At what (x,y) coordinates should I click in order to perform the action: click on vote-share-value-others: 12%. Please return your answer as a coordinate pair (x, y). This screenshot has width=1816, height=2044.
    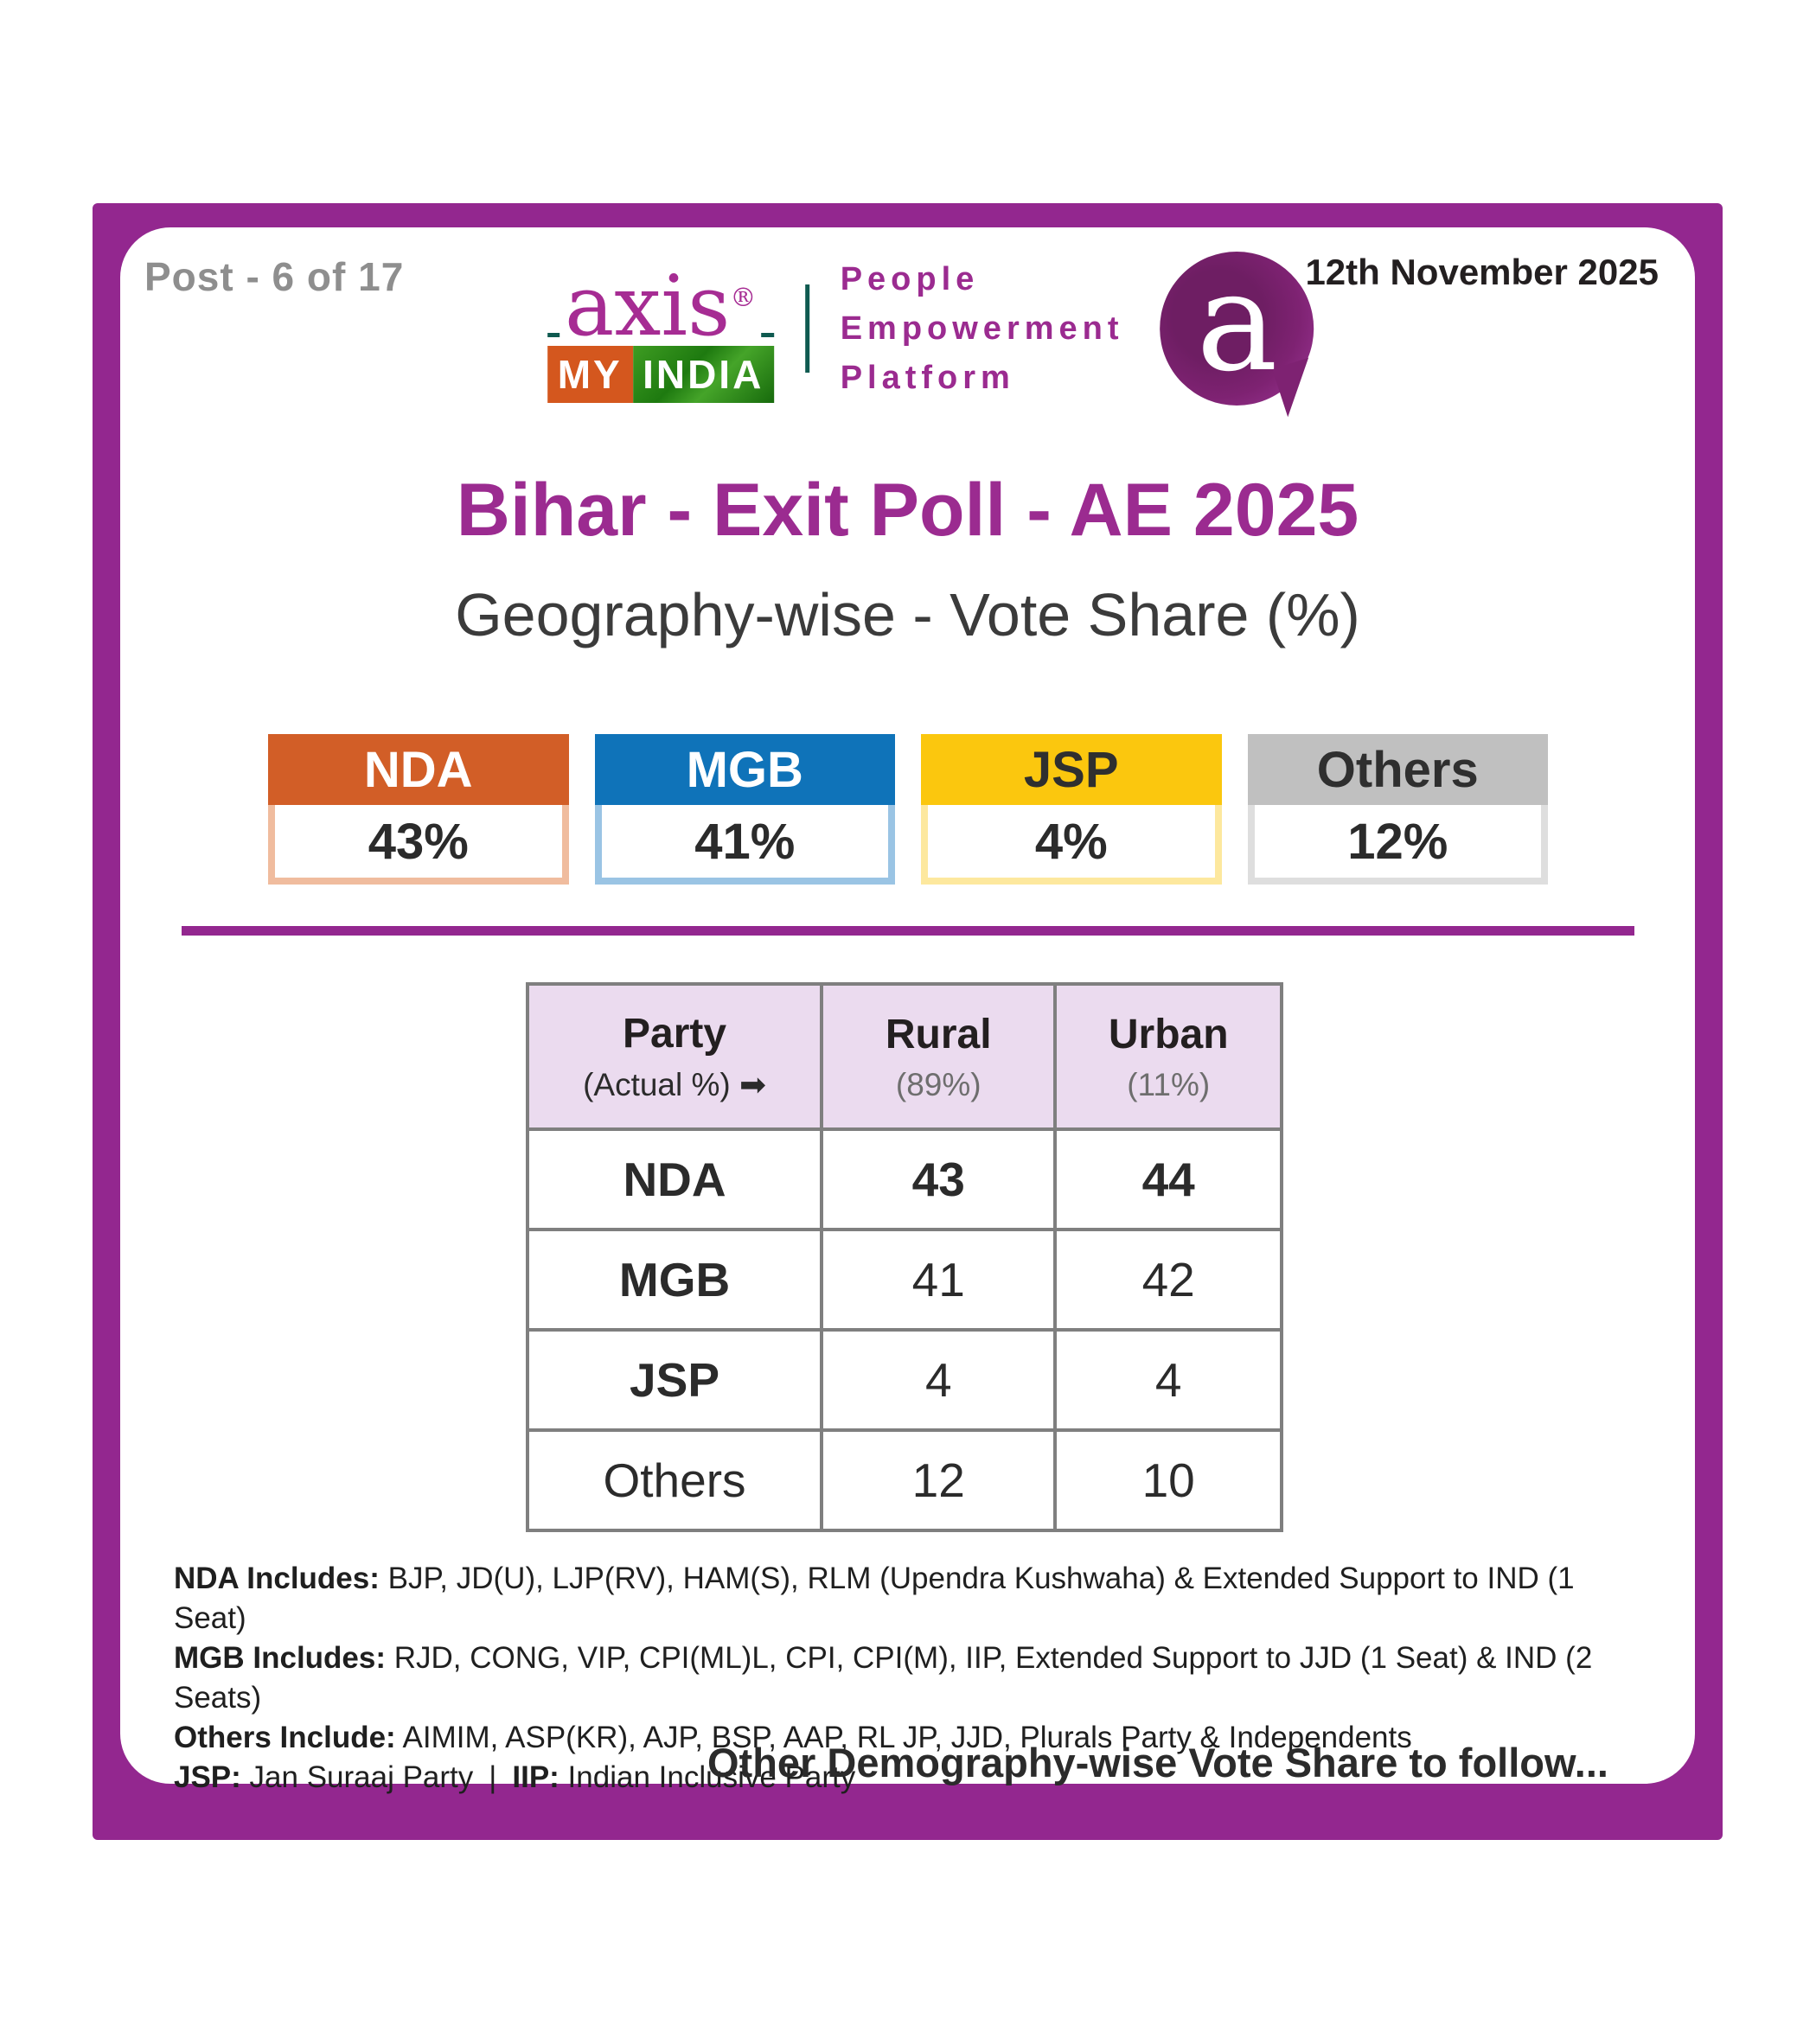
    Looking at the image, I should click on (1397, 845).